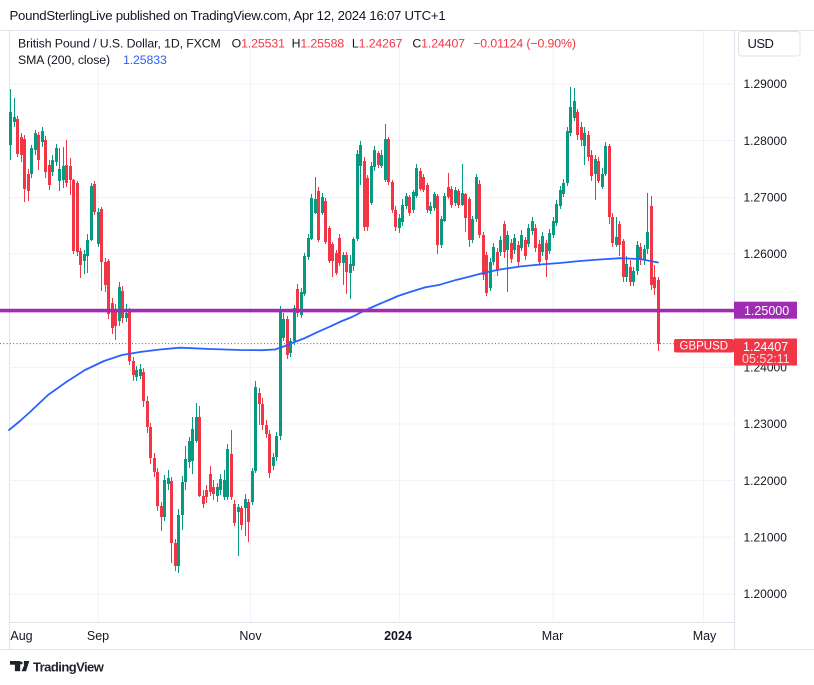 Image resolution: width=814 pixels, height=685 pixels. What do you see at coordinates (21, 636) in the screenshot?
I see `svg-text: Aug` at bounding box center [21, 636].